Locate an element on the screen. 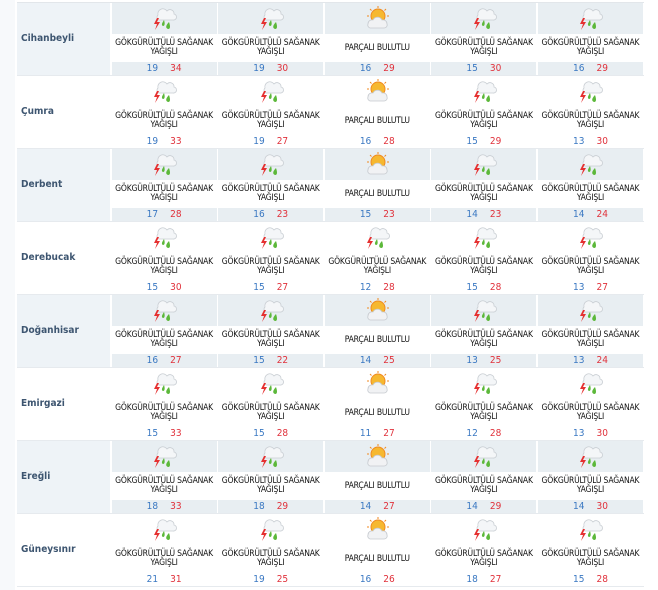  temperature-range: 14 23 is located at coordinates (484, 214).